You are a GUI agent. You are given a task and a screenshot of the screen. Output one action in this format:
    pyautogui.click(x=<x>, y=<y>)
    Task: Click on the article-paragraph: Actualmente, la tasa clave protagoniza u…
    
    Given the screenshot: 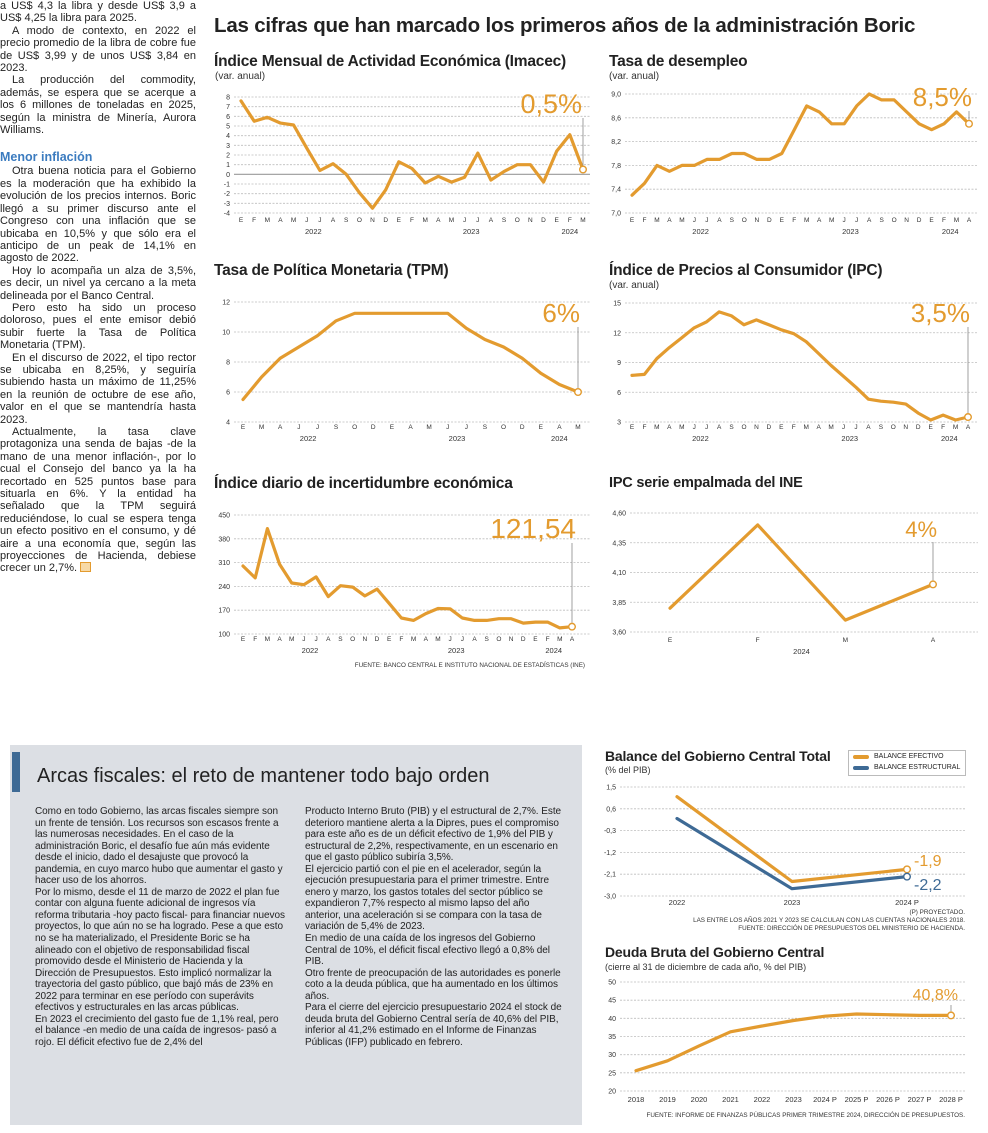 What is the action you would take?
    pyautogui.click(x=98, y=500)
    